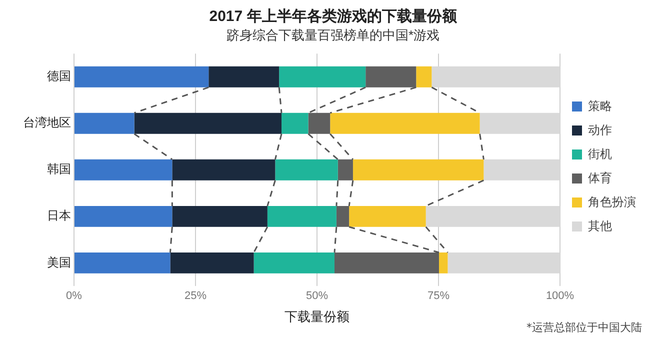 Image resolution: width=660 pixels, height=347 pixels. Describe the element at coordinates (600, 225) in the screenshot. I see `legend-label: 其他` at that location.